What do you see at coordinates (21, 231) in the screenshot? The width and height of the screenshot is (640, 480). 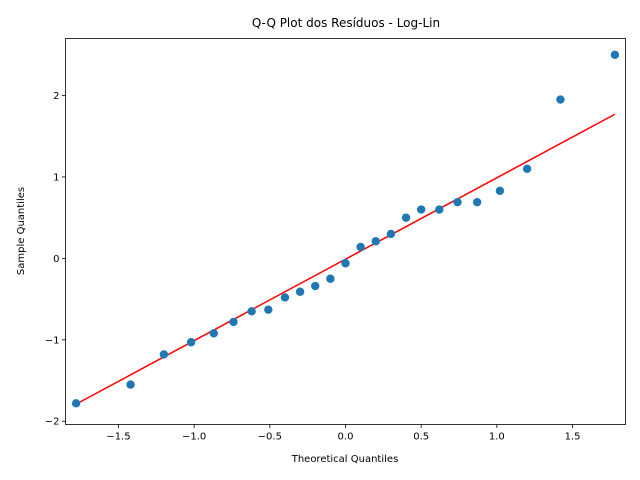 I see `y-axis-label: Sample Quantiles` at bounding box center [21, 231].